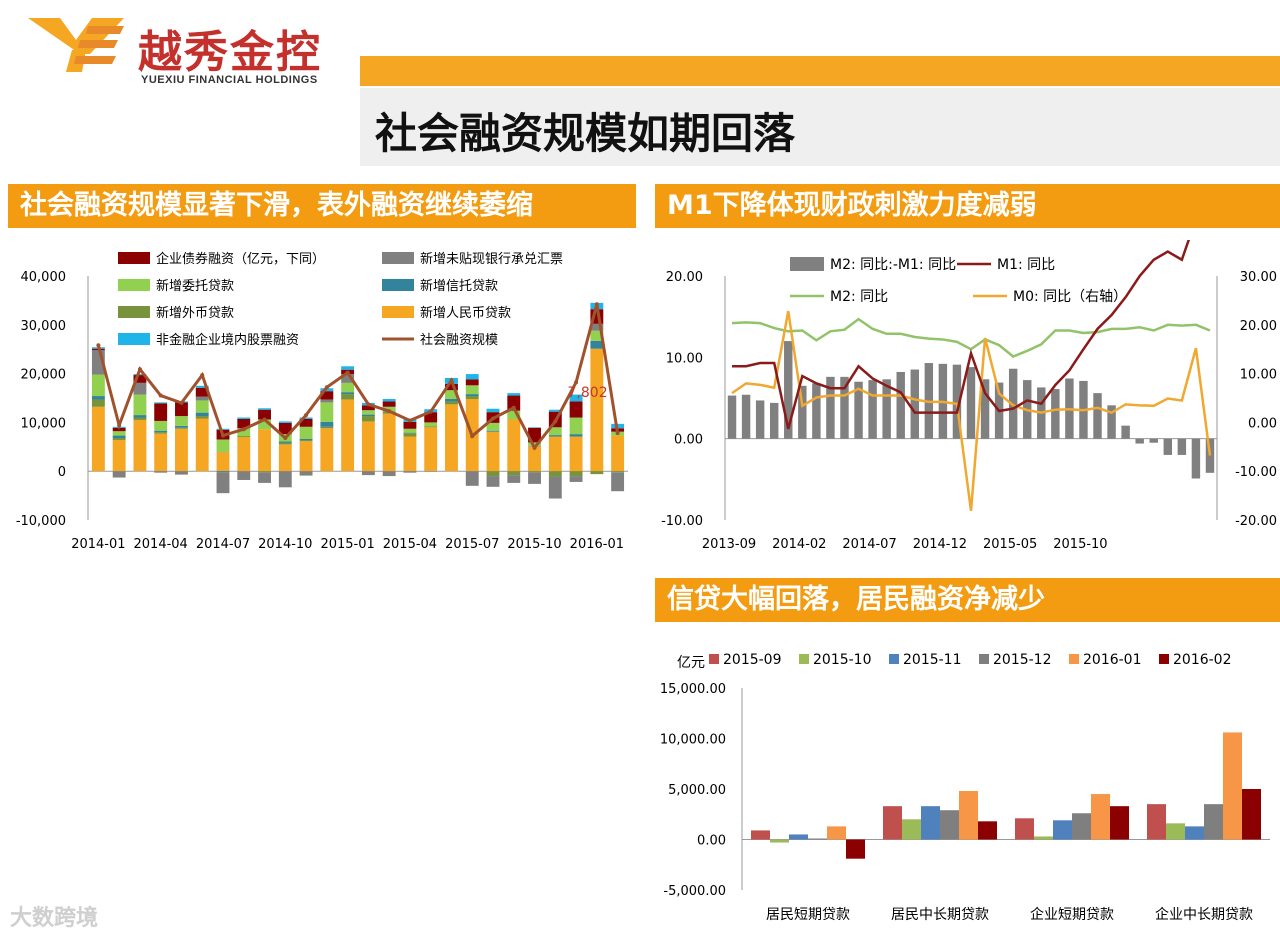 This screenshot has width=1280, height=939. I want to click on m0-line, so click(971, 410).